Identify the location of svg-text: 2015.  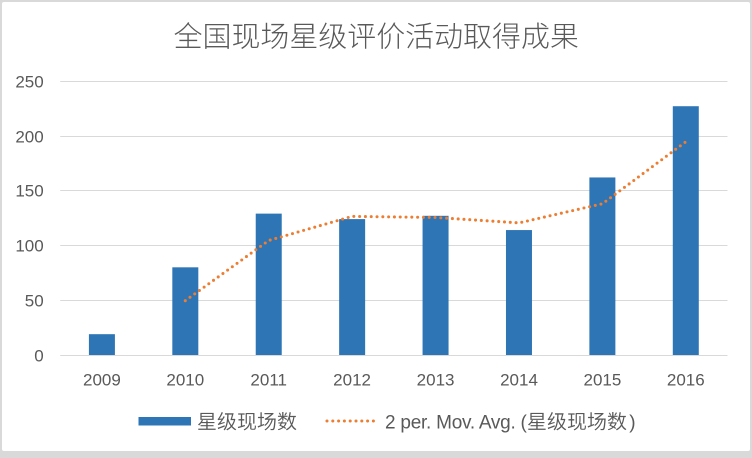
(602, 380).